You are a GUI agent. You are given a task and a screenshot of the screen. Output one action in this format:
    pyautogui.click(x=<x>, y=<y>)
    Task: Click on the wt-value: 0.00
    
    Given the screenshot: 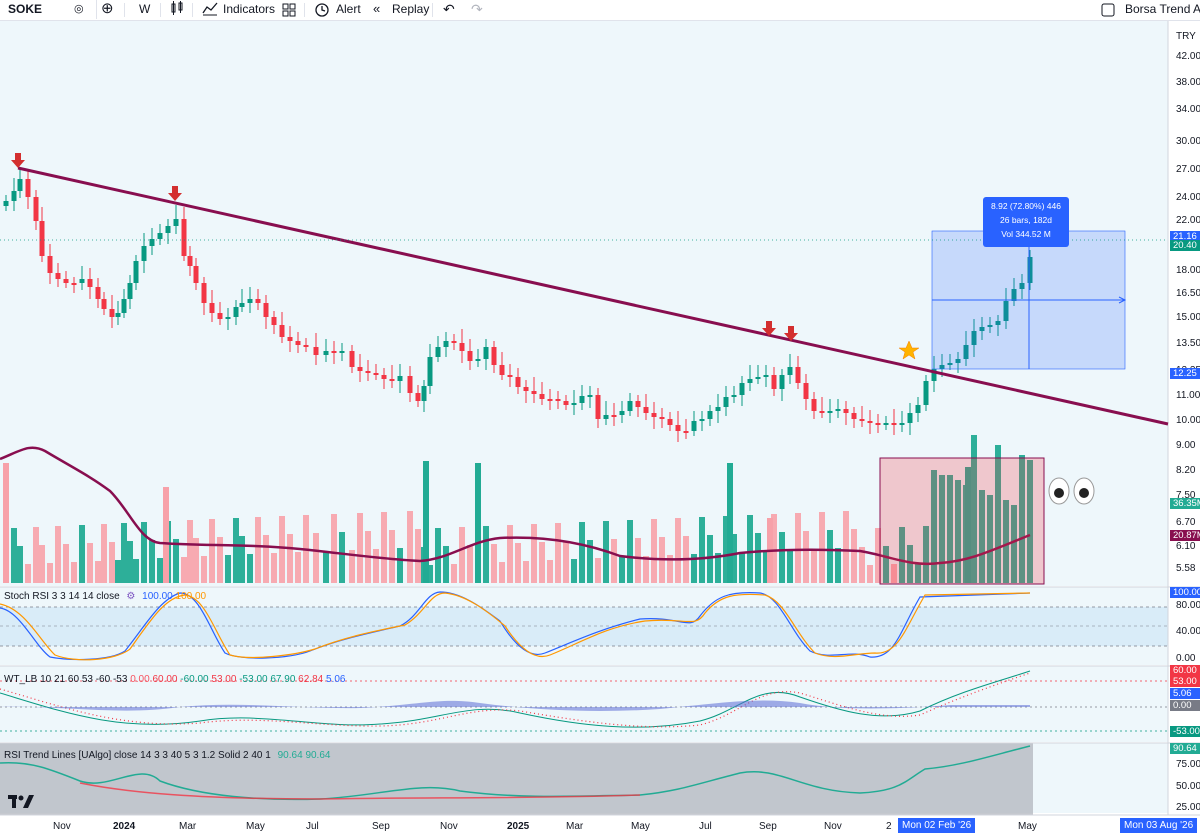 What is the action you would take?
    pyautogui.click(x=140, y=679)
    